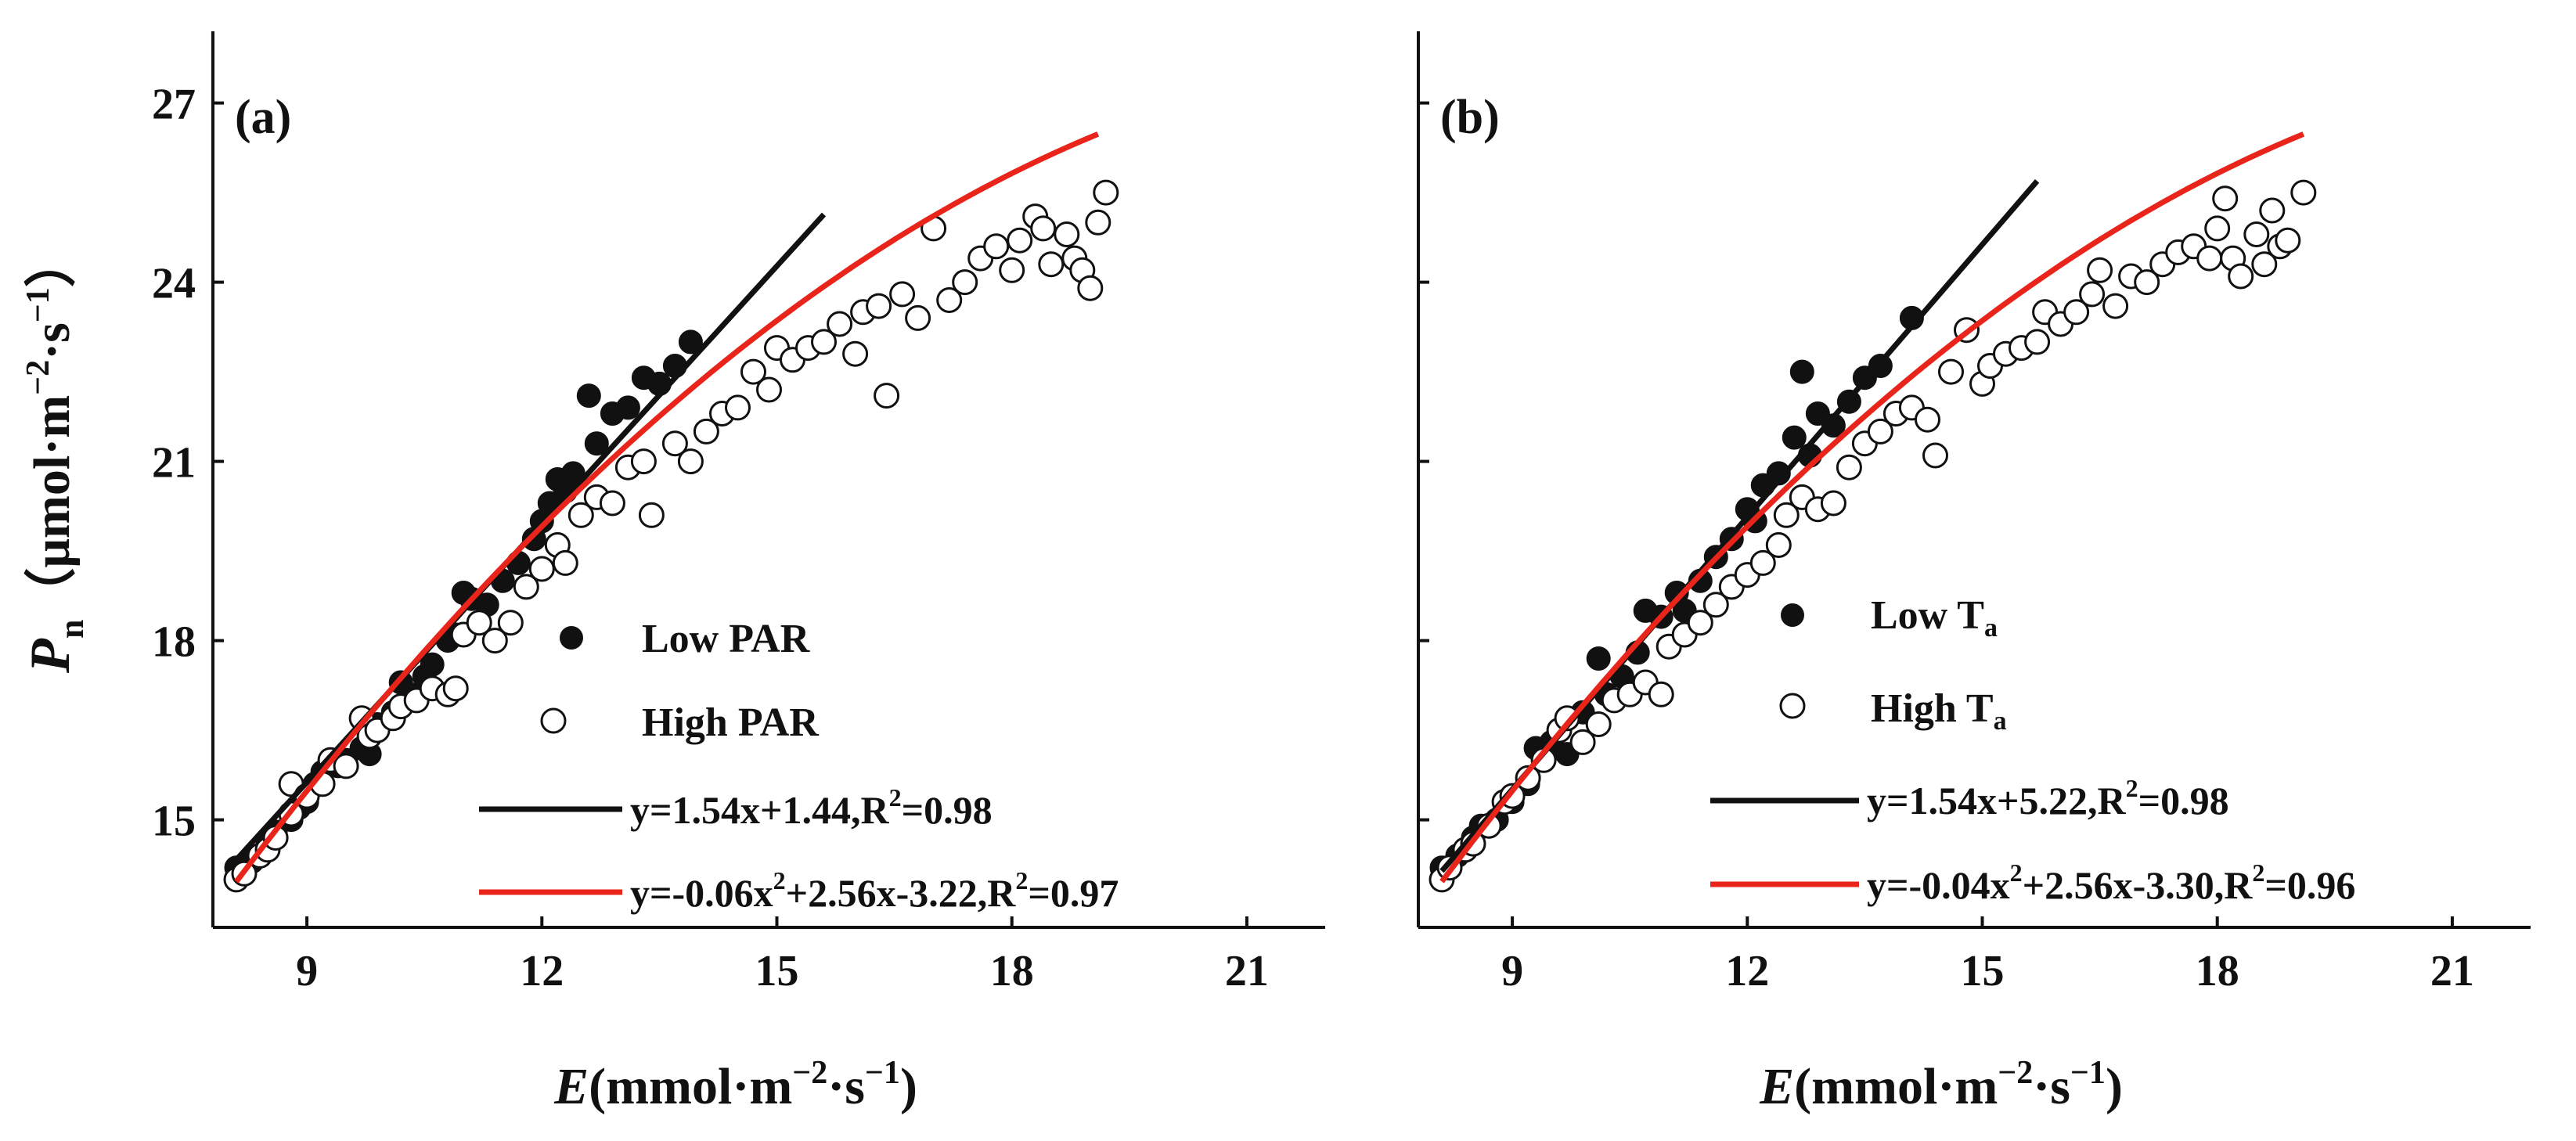  What do you see at coordinates (874, 890) in the screenshot?
I see `equation-quadratic: y=-0.06x2+2.56x-3.22,R2=0.97` at bounding box center [874, 890].